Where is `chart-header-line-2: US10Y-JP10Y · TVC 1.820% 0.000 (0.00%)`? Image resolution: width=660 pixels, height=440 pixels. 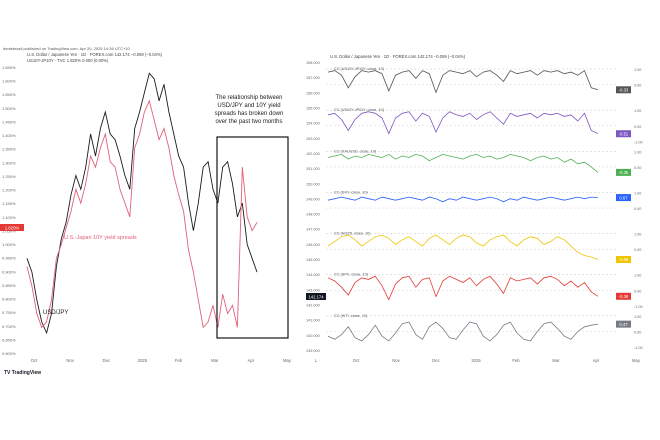
chart-header-line-2: US10Y-JP10Y · TVC 1.820% 0.000 (0.00%) is located at coordinates (68, 60).